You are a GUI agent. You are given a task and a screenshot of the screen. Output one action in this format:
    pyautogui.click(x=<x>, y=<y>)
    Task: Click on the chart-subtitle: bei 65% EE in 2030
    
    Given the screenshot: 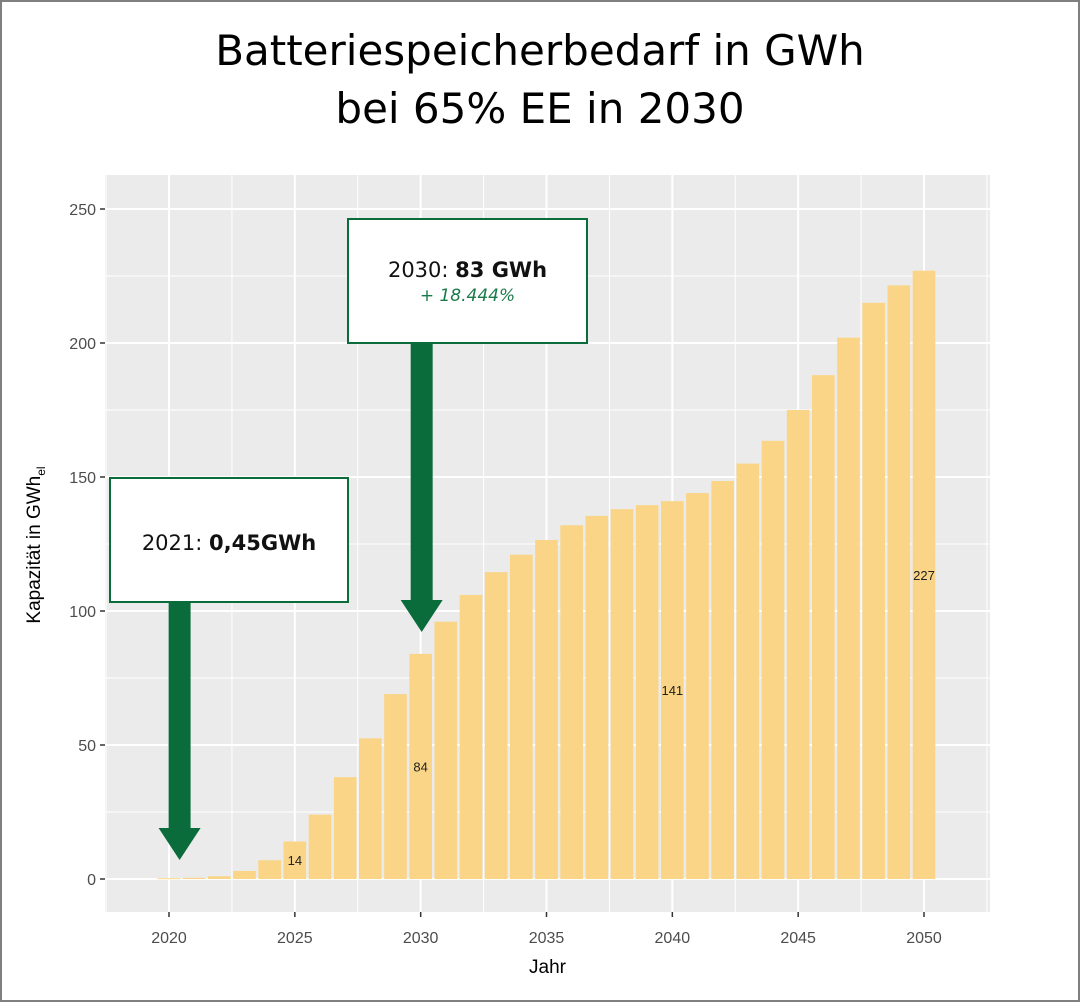 What is the action you would take?
    pyautogui.click(x=540, y=108)
    